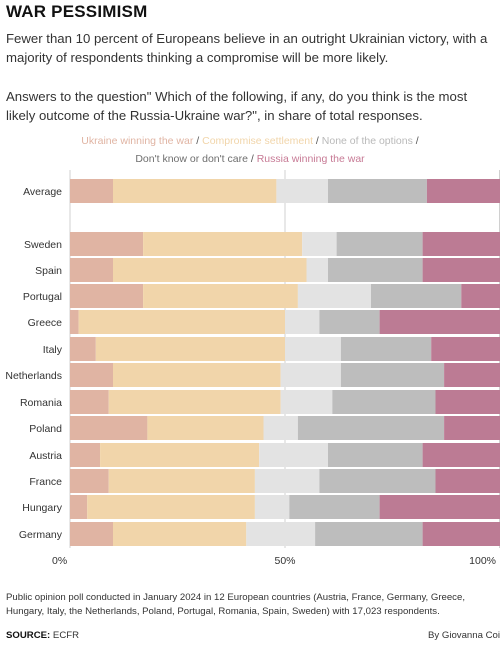 This screenshot has height=651, width=500. Describe the element at coordinates (42, 297) in the screenshot. I see `category-label: Portugal` at that location.